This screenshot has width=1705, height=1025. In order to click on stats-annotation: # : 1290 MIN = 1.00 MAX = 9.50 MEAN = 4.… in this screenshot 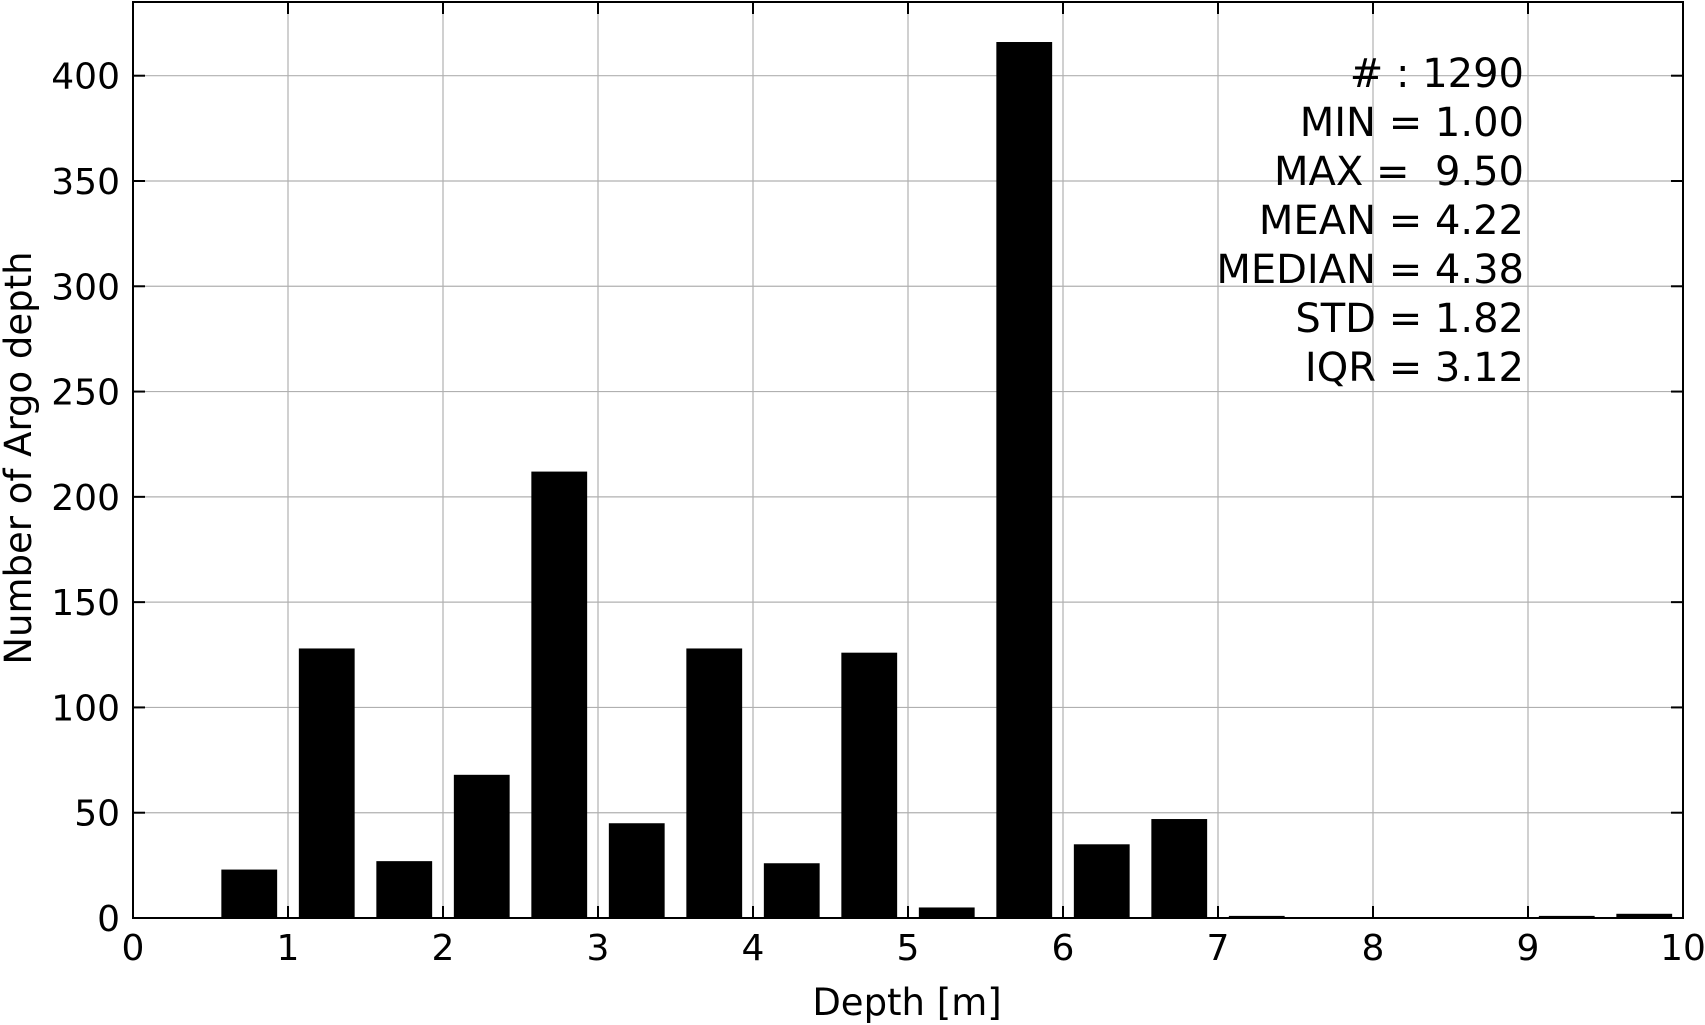, I will do `click(1370, 221)`.